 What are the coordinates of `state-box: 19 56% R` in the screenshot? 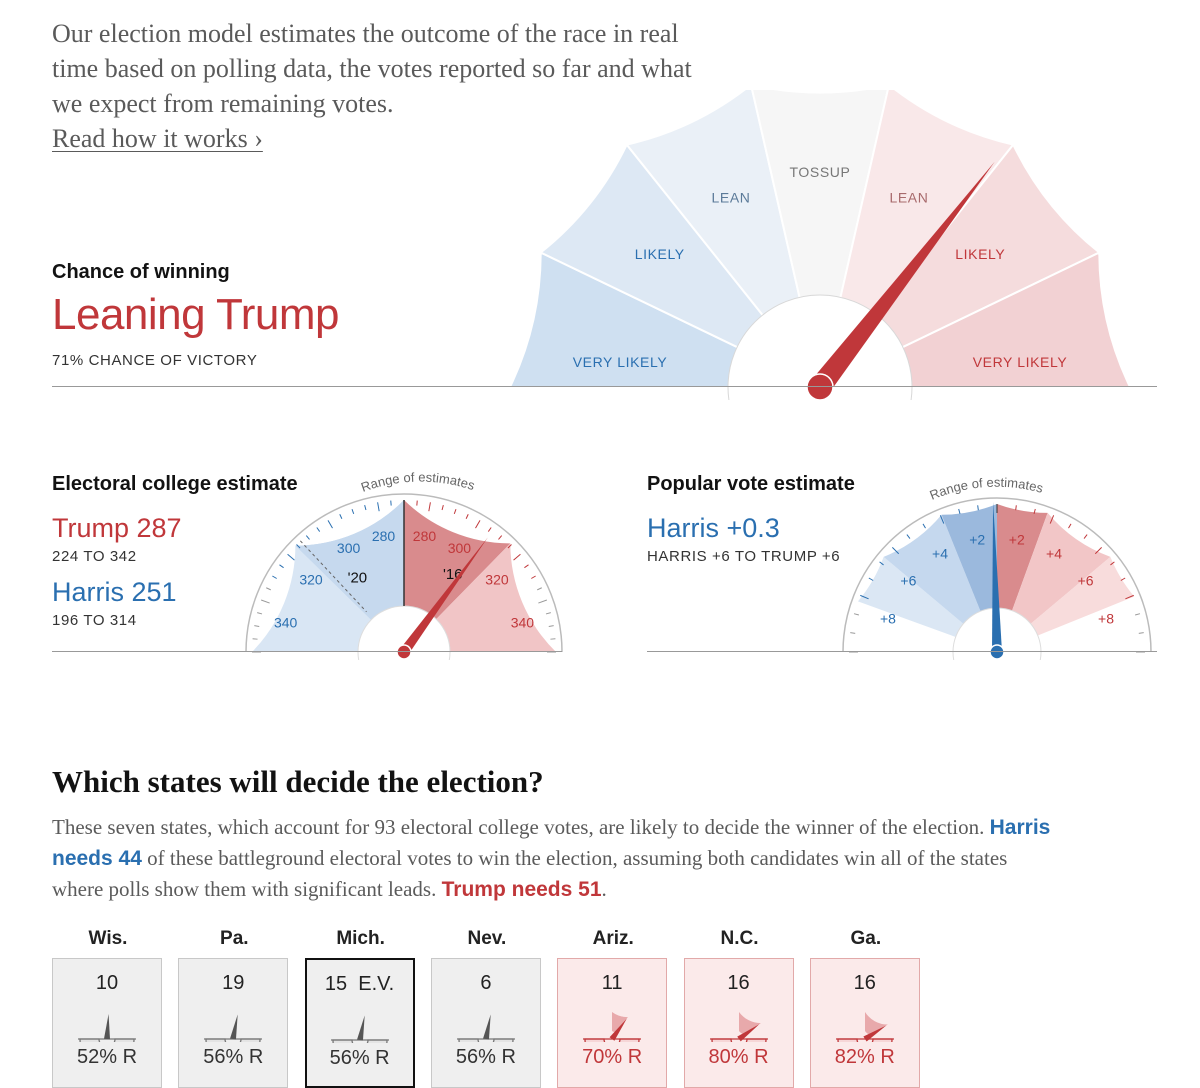 It's located at (233, 1023).